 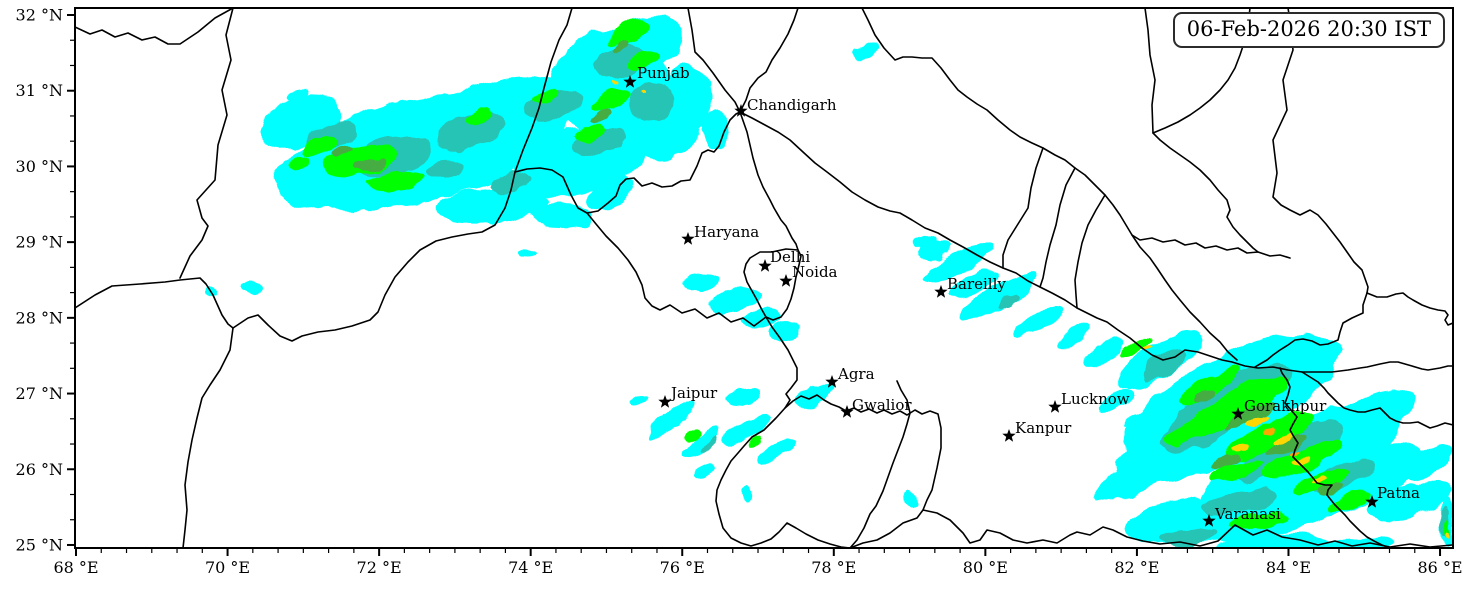 I want to click on city-marker-lucknow: Lucknow, so click(x=1089, y=401).